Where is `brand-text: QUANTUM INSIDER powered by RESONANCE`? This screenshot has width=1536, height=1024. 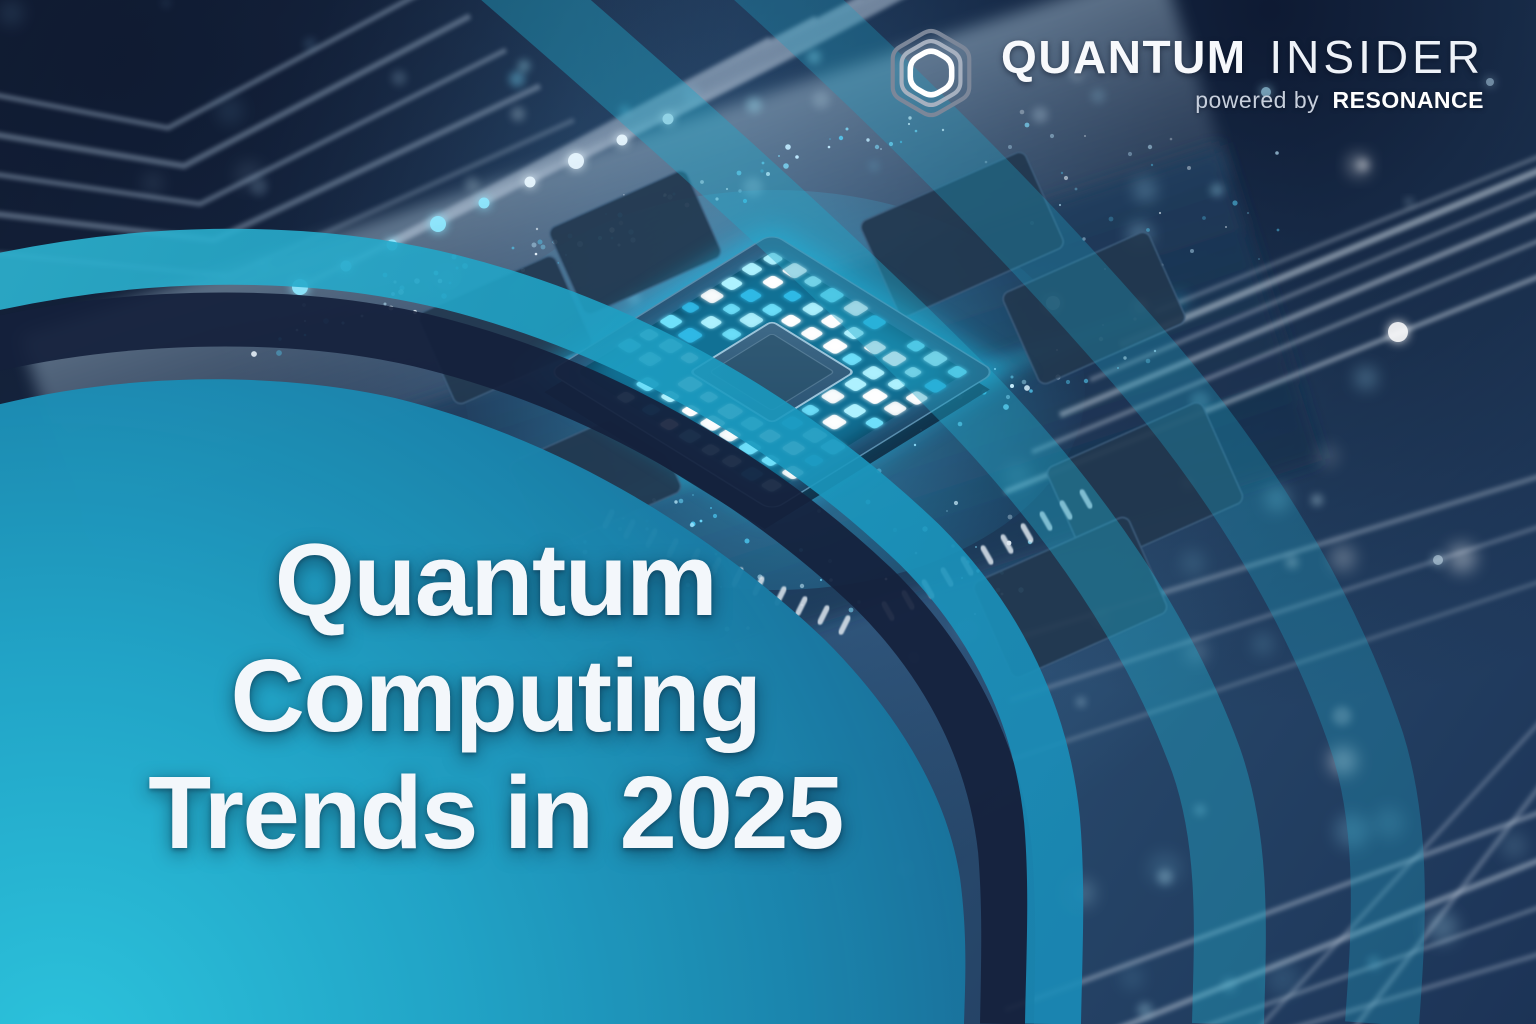 brand-text: QUANTUM INSIDER powered by RESONANCE is located at coordinates (1242, 73).